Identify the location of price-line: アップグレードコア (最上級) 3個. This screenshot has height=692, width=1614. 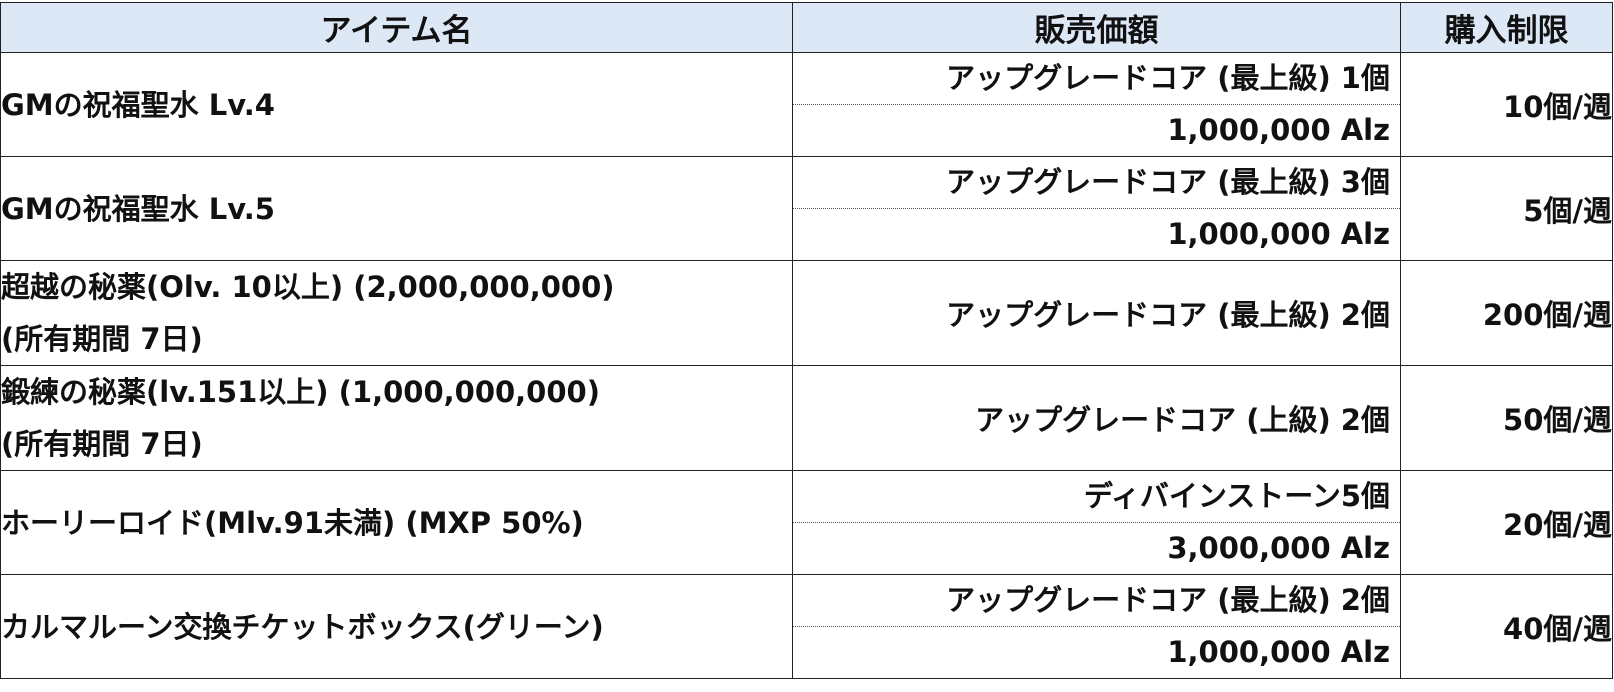
(1168, 182).